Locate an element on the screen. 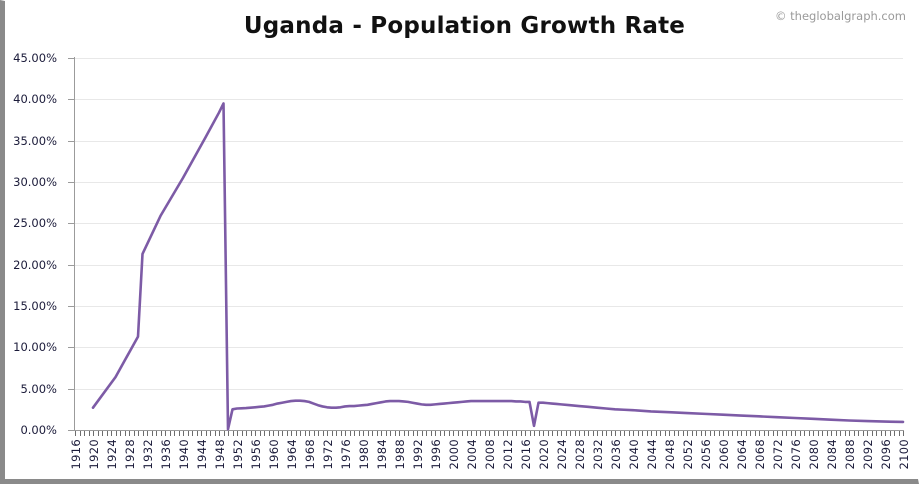 Image resolution: width=919 pixels, height=484 pixels. x-tick-label: 2024 is located at coordinates (562, 454).